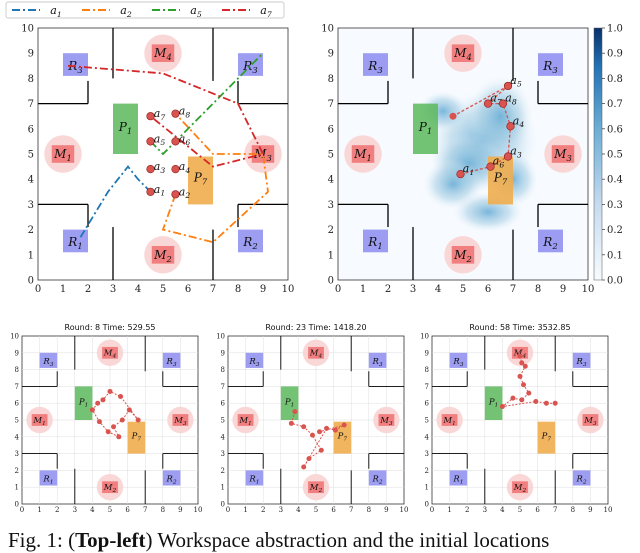 The image size is (640, 553). I want to click on region-M2, so click(463, 254).